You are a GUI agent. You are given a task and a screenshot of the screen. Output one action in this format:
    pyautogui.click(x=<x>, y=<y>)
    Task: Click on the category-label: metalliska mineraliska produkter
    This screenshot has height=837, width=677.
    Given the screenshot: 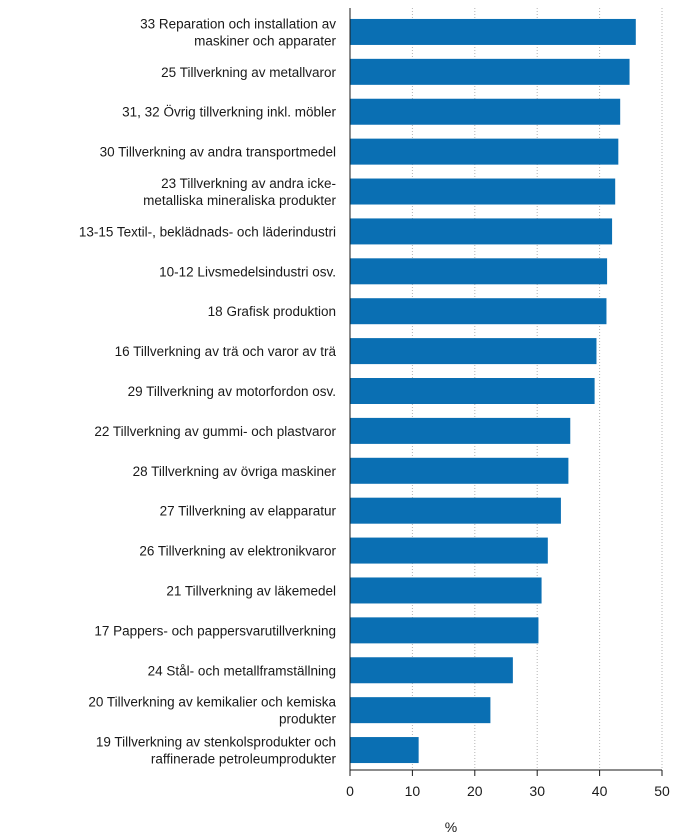 What is the action you would take?
    pyautogui.click(x=239, y=200)
    